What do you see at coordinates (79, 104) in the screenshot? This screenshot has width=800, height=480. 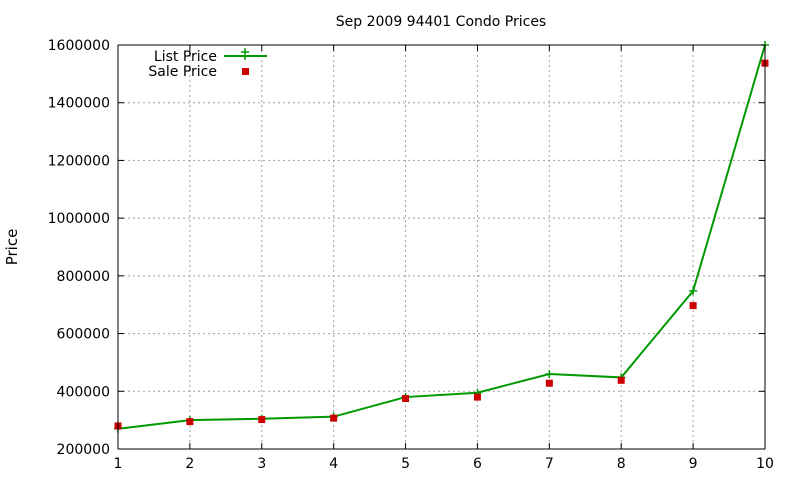 I see `y-tick-label: 1400000` at bounding box center [79, 104].